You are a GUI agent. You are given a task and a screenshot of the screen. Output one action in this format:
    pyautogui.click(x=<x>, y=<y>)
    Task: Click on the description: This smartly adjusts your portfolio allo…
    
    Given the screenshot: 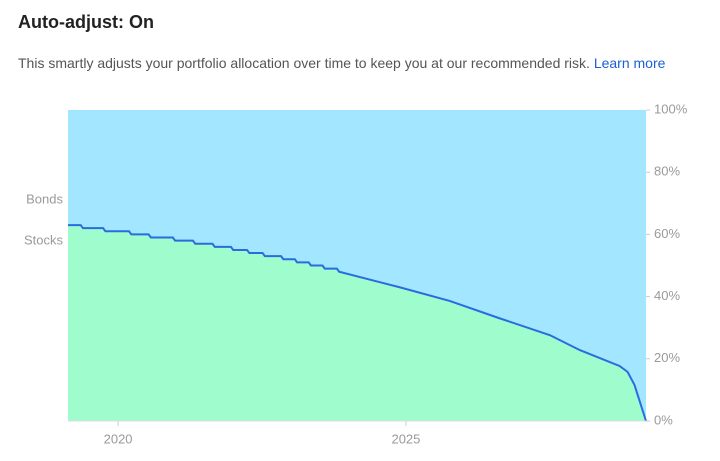 What is the action you would take?
    pyautogui.click(x=304, y=63)
    